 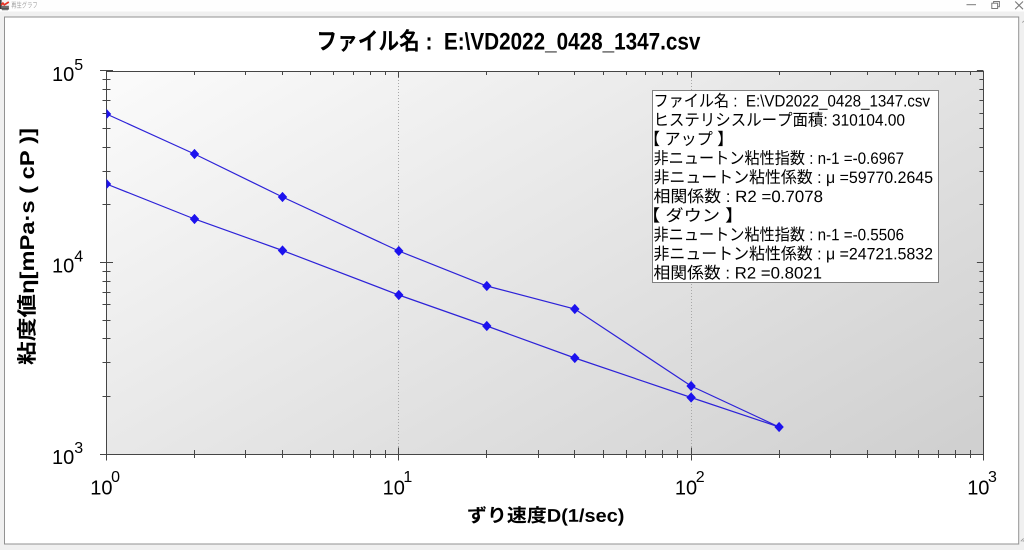 I want to click on svg-text: 0, so click(x=115, y=477).